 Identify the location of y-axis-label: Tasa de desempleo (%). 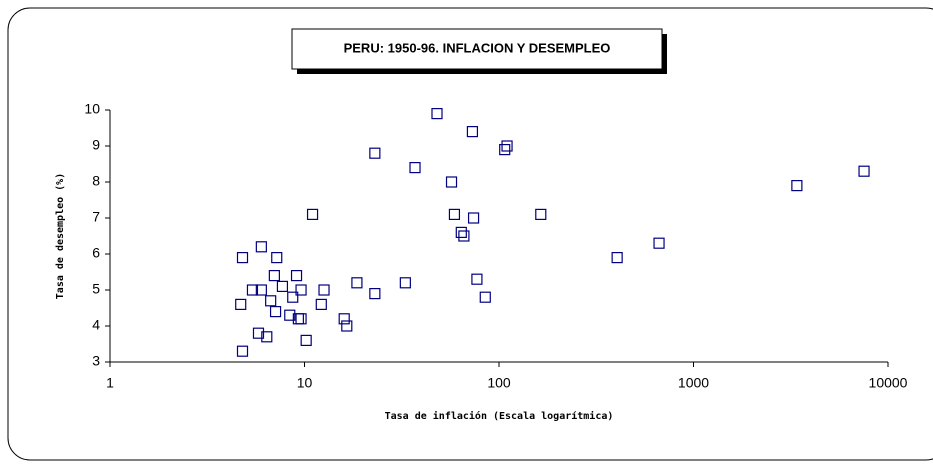
(60, 236).